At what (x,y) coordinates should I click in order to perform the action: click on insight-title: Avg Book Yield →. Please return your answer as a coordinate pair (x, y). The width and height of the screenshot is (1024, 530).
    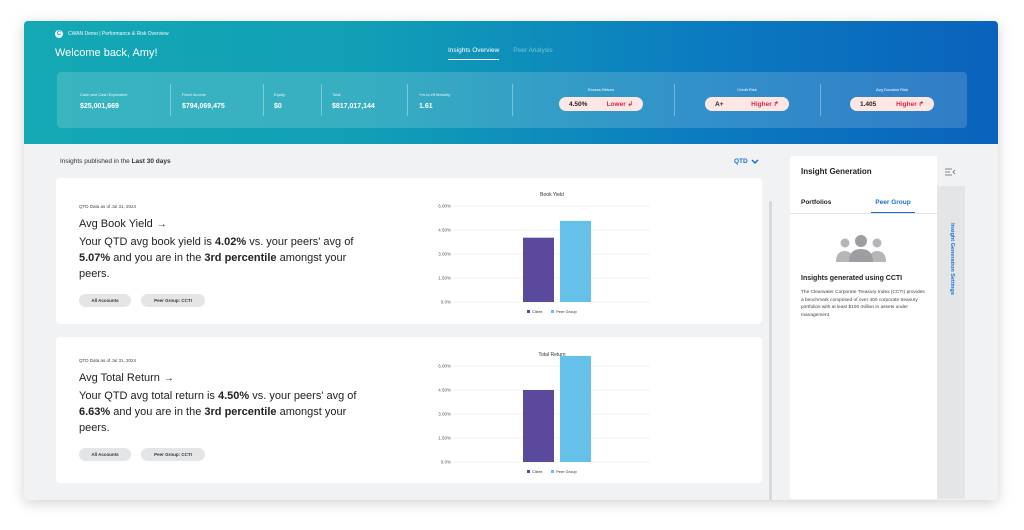
    Looking at the image, I should click on (123, 224).